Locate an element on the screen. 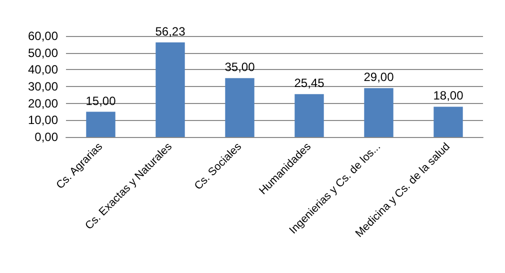  data-label: 15,00 is located at coordinates (101, 101).